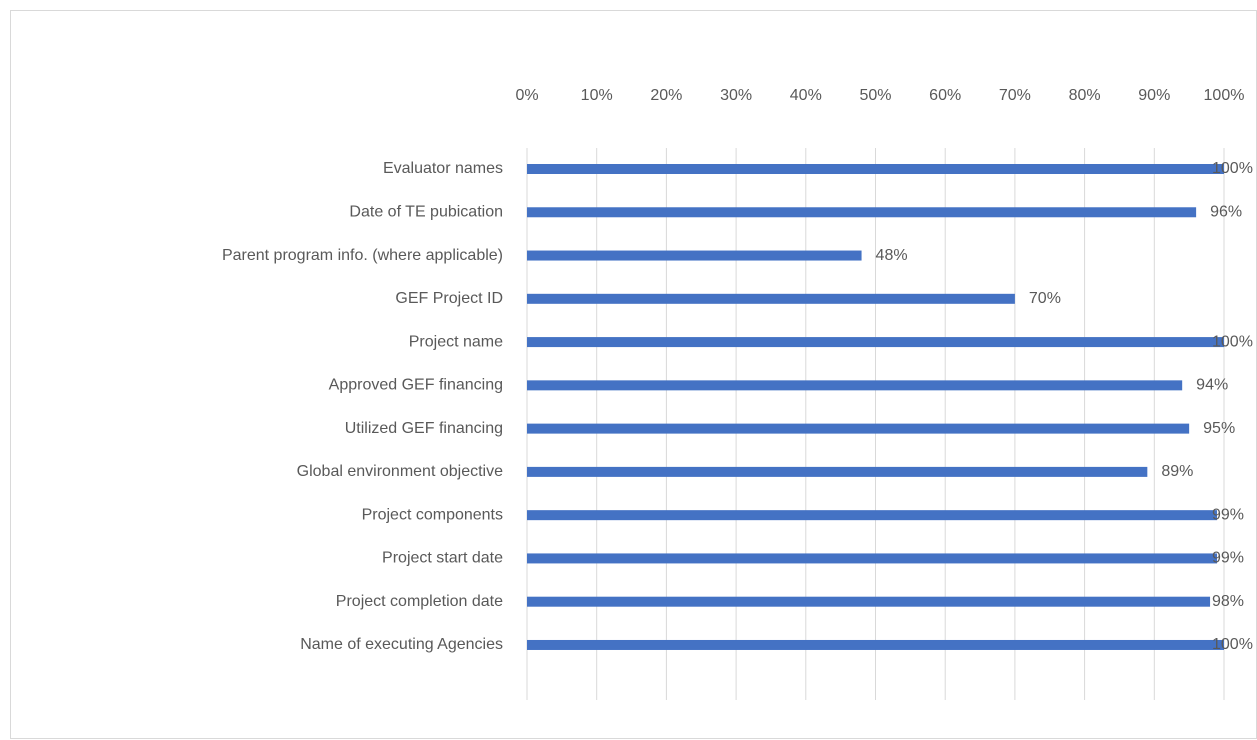 This screenshot has width=1257, height=740. What do you see at coordinates (736, 95) in the screenshot?
I see `x-tick-label: 30%` at bounding box center [736, 95].